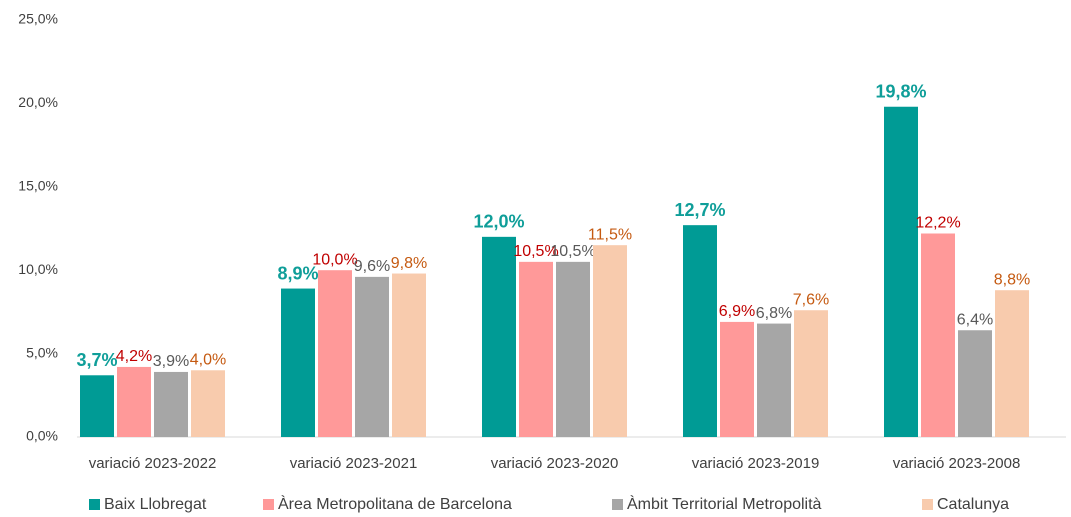 Image resolution: width=1071 pixels, height=517 pixels. I want to click on y-tick-label: 0,0%, so click(42, 436).